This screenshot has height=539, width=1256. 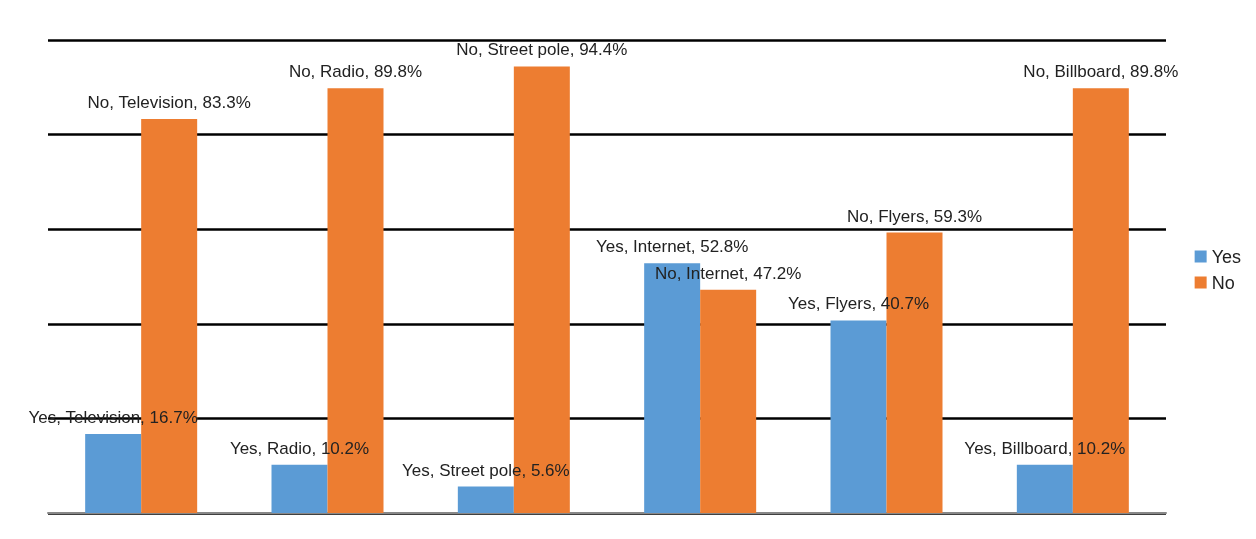 I want to click on data-label: No, Flyers, 59.3%, so click(x=914, y=216).